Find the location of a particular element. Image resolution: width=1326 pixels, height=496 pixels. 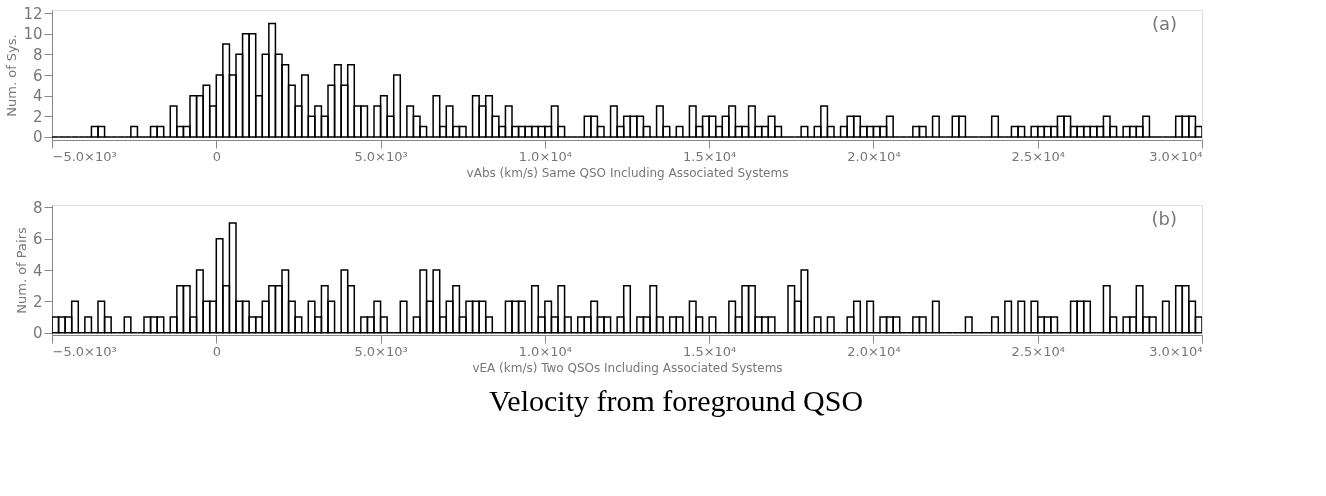

y-axis-title: Num. of Pairs is located at coordinates (21, 270).